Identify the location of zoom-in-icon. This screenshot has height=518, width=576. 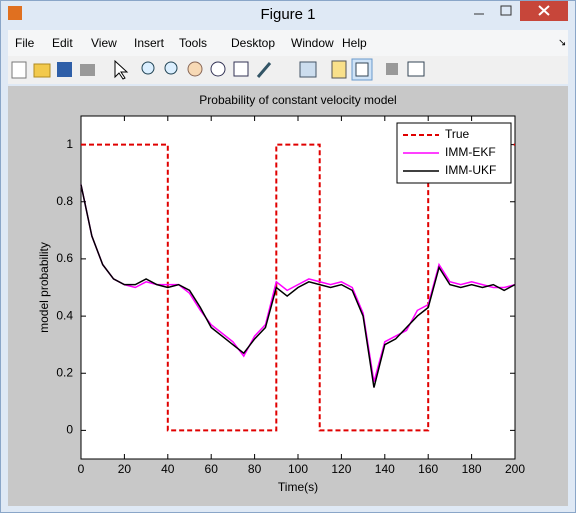
(148, 68).